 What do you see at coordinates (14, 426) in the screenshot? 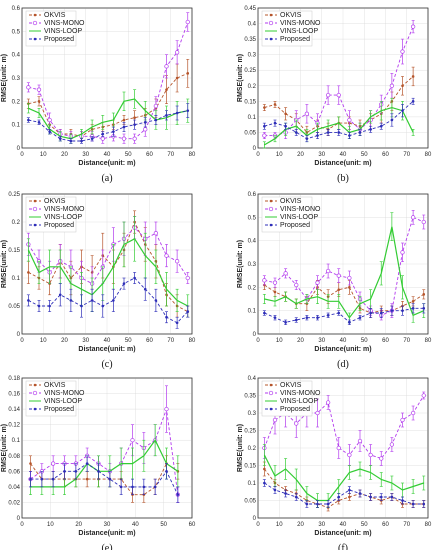
I see `y-tick-label: 0.12` at bounding box center [14, 426].